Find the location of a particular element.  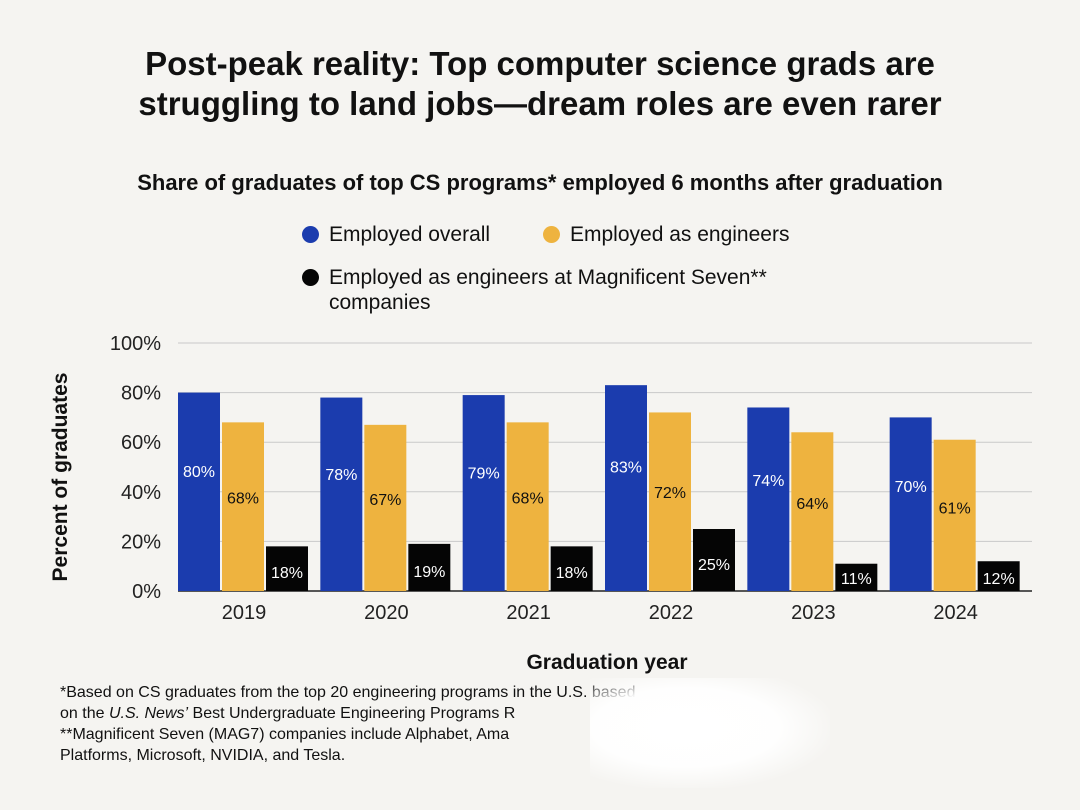

bar-value-label: 74% is located at coordinates (768, 481).